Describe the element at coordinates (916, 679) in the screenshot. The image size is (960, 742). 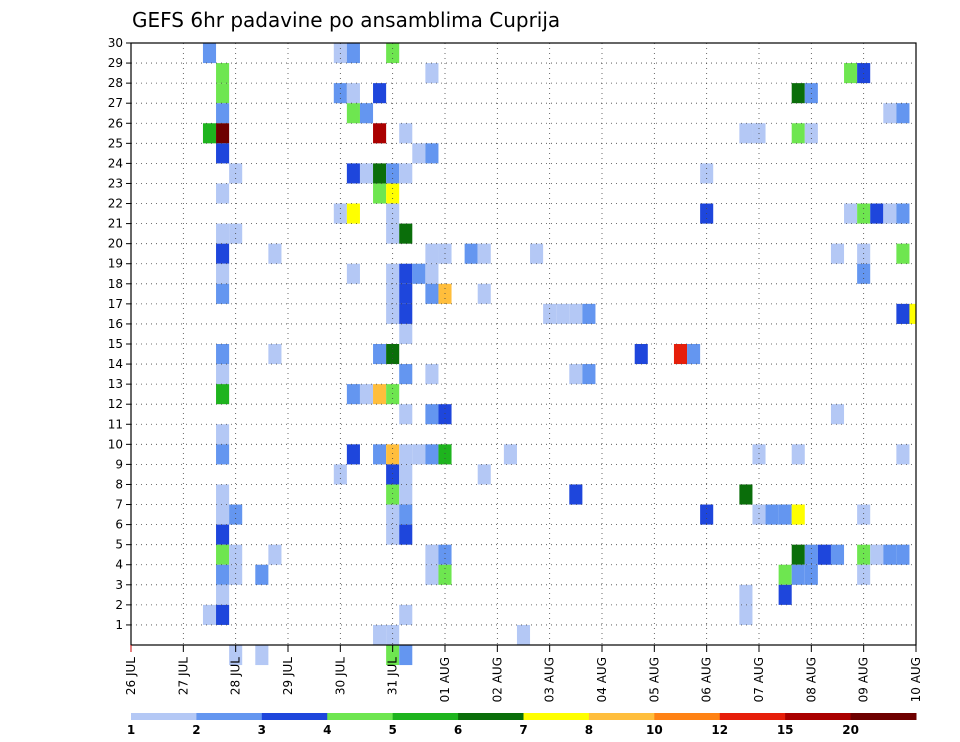
I see `x-tick-label: 10 AUG` at that location.